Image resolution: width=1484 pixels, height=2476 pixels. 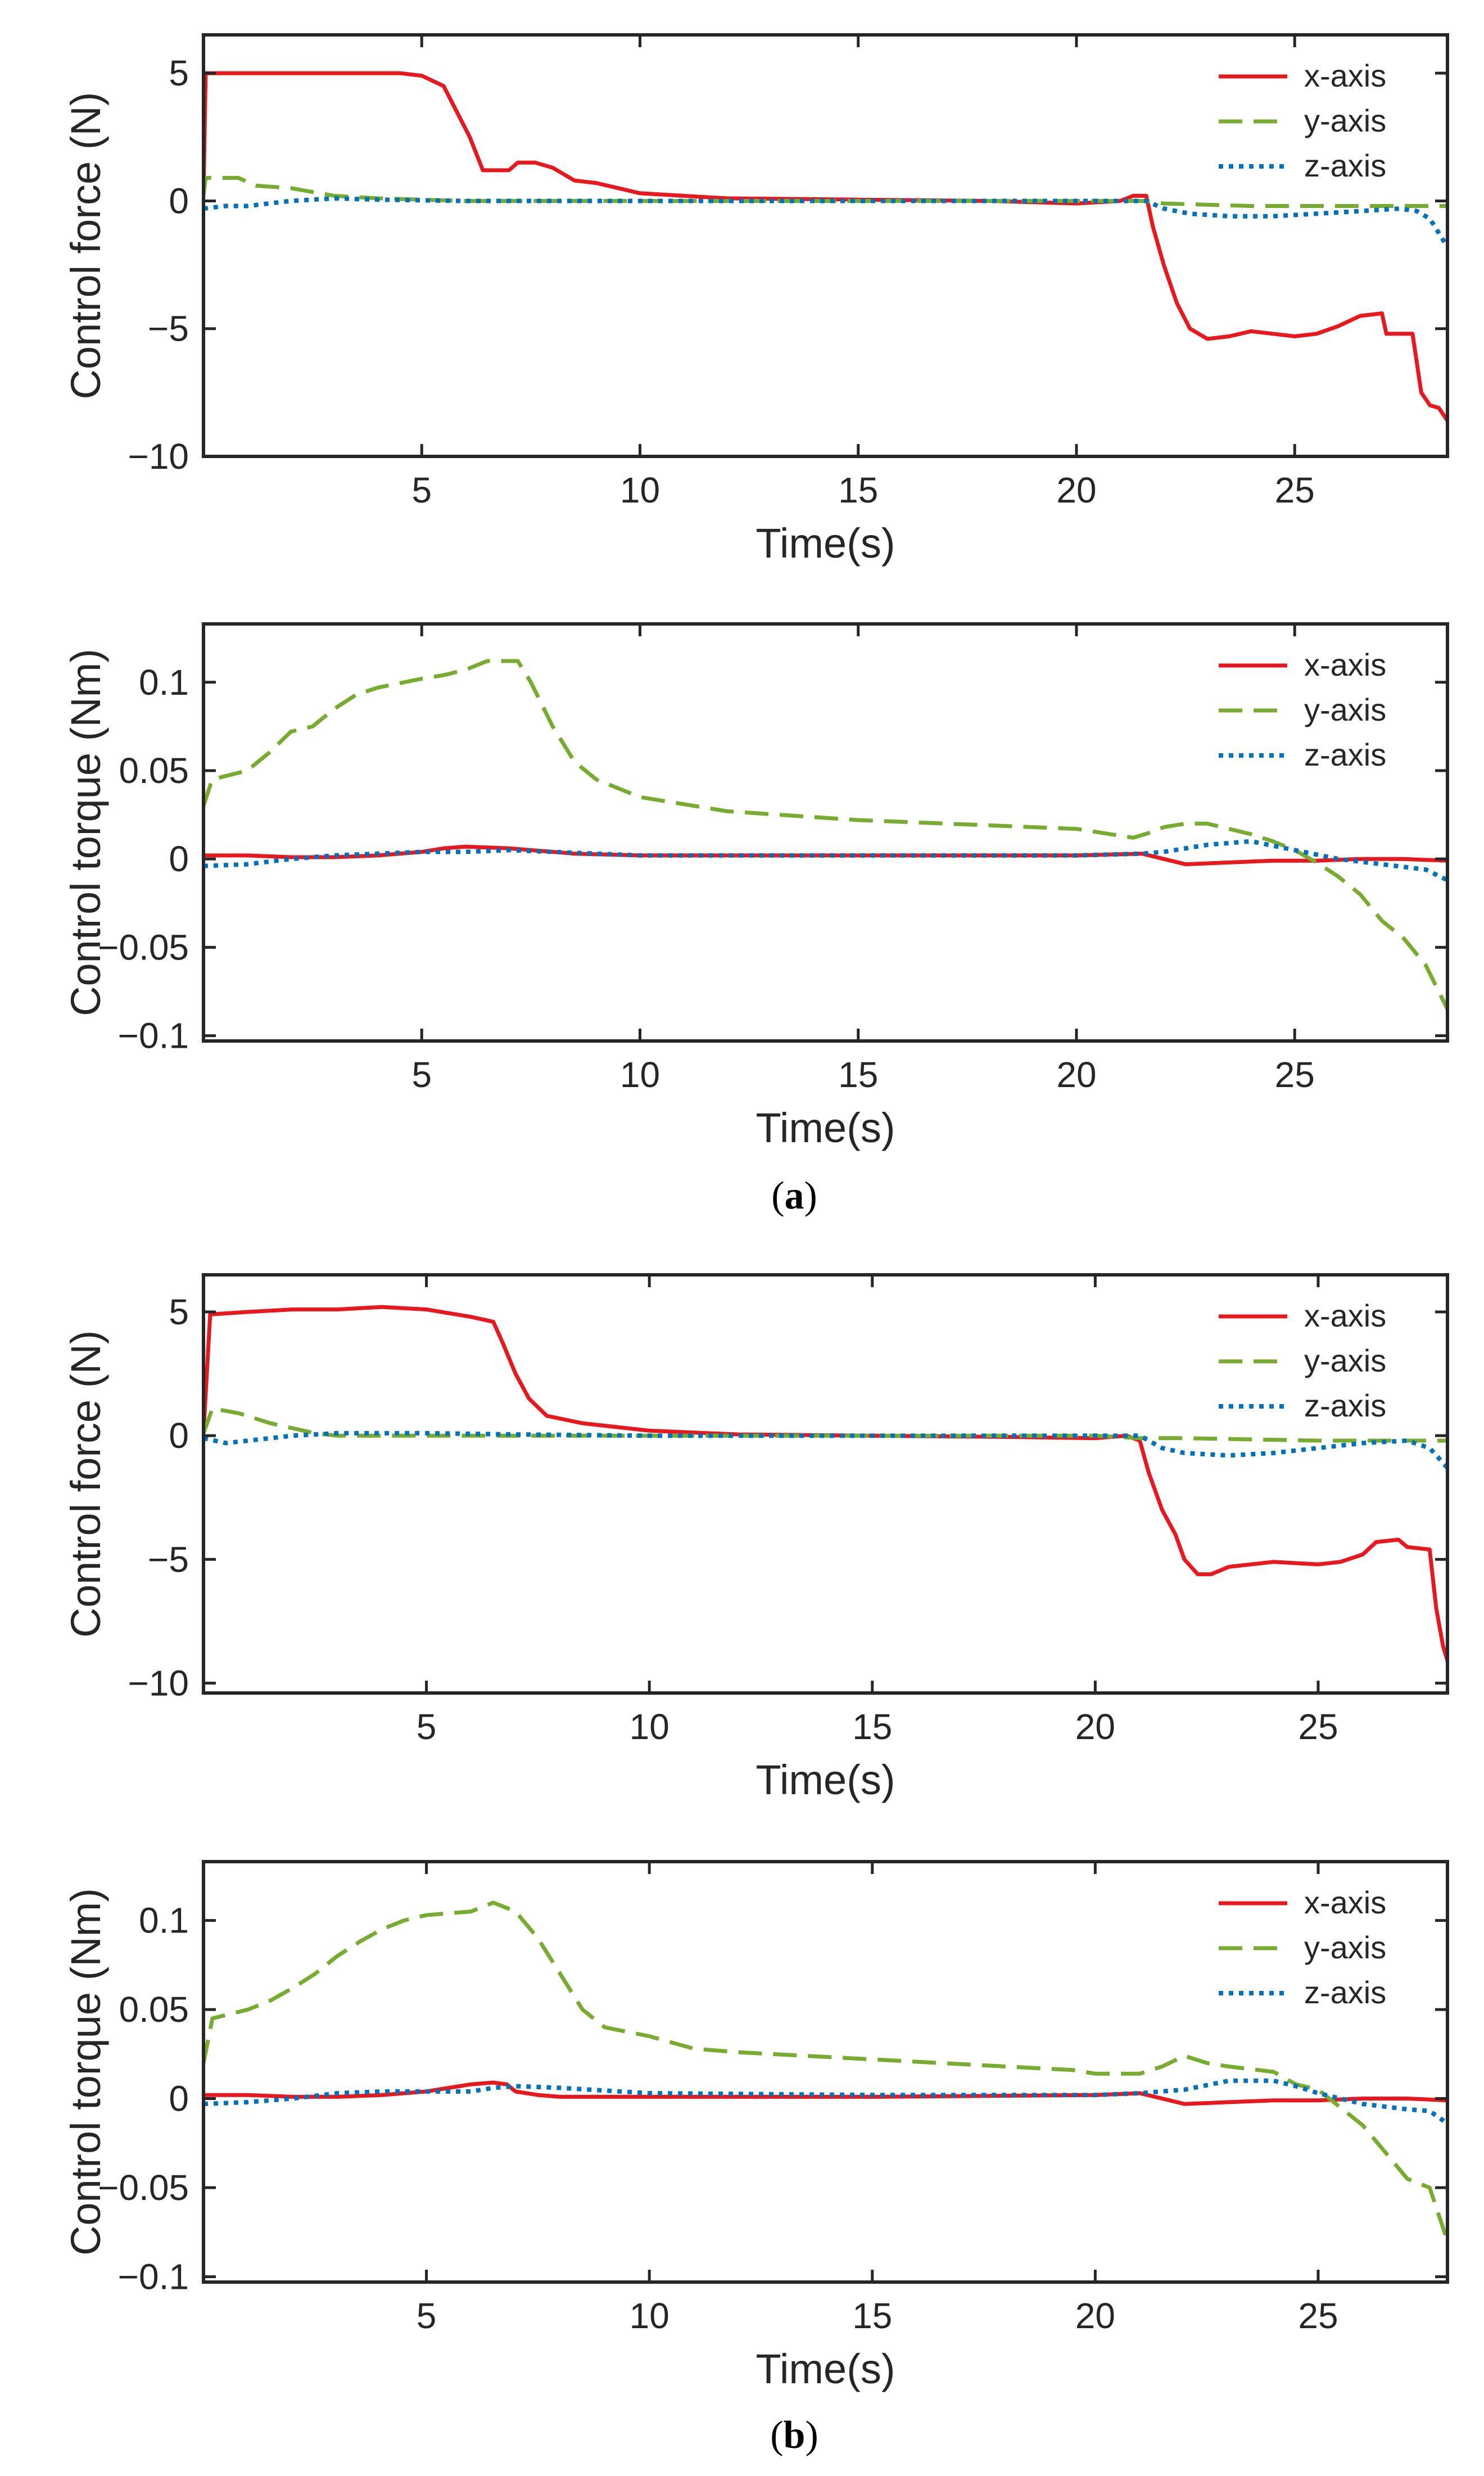 I want to click on caption-b: (b), so click(x=794, y=2435).